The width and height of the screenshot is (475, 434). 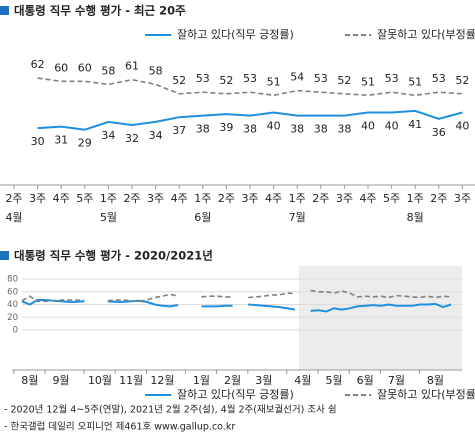 I want to click on x-group-label: 8월, so click(x=415, y=217).